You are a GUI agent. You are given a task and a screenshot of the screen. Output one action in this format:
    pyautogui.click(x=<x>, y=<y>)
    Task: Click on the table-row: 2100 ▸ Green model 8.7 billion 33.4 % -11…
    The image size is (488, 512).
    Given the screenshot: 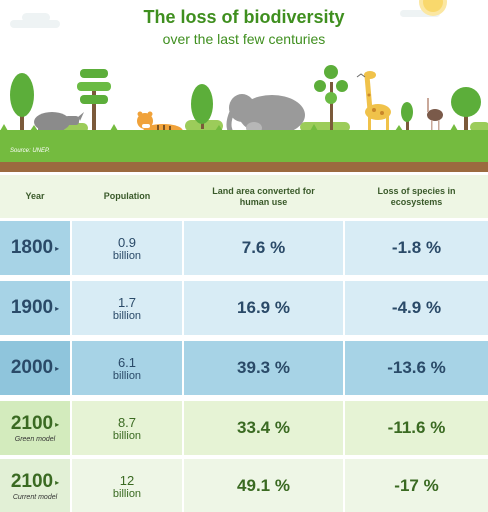 What is the action you would take?
    pyautogui.click(x=244, y=428)
    